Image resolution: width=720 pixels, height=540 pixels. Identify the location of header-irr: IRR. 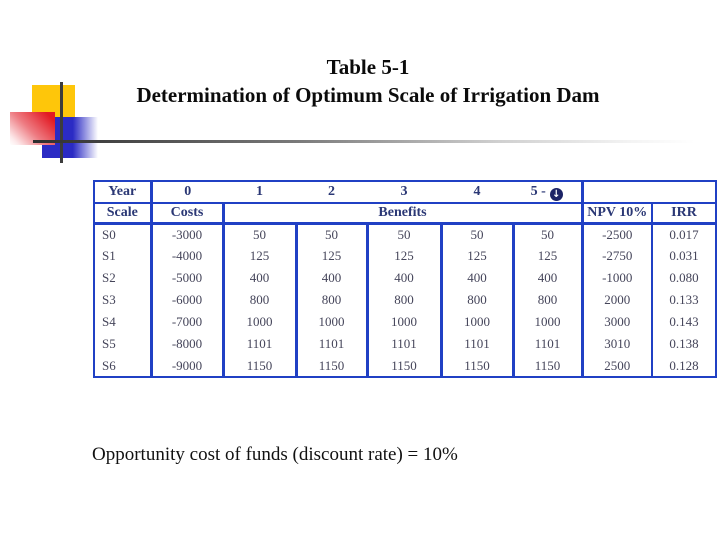
(684, 214).